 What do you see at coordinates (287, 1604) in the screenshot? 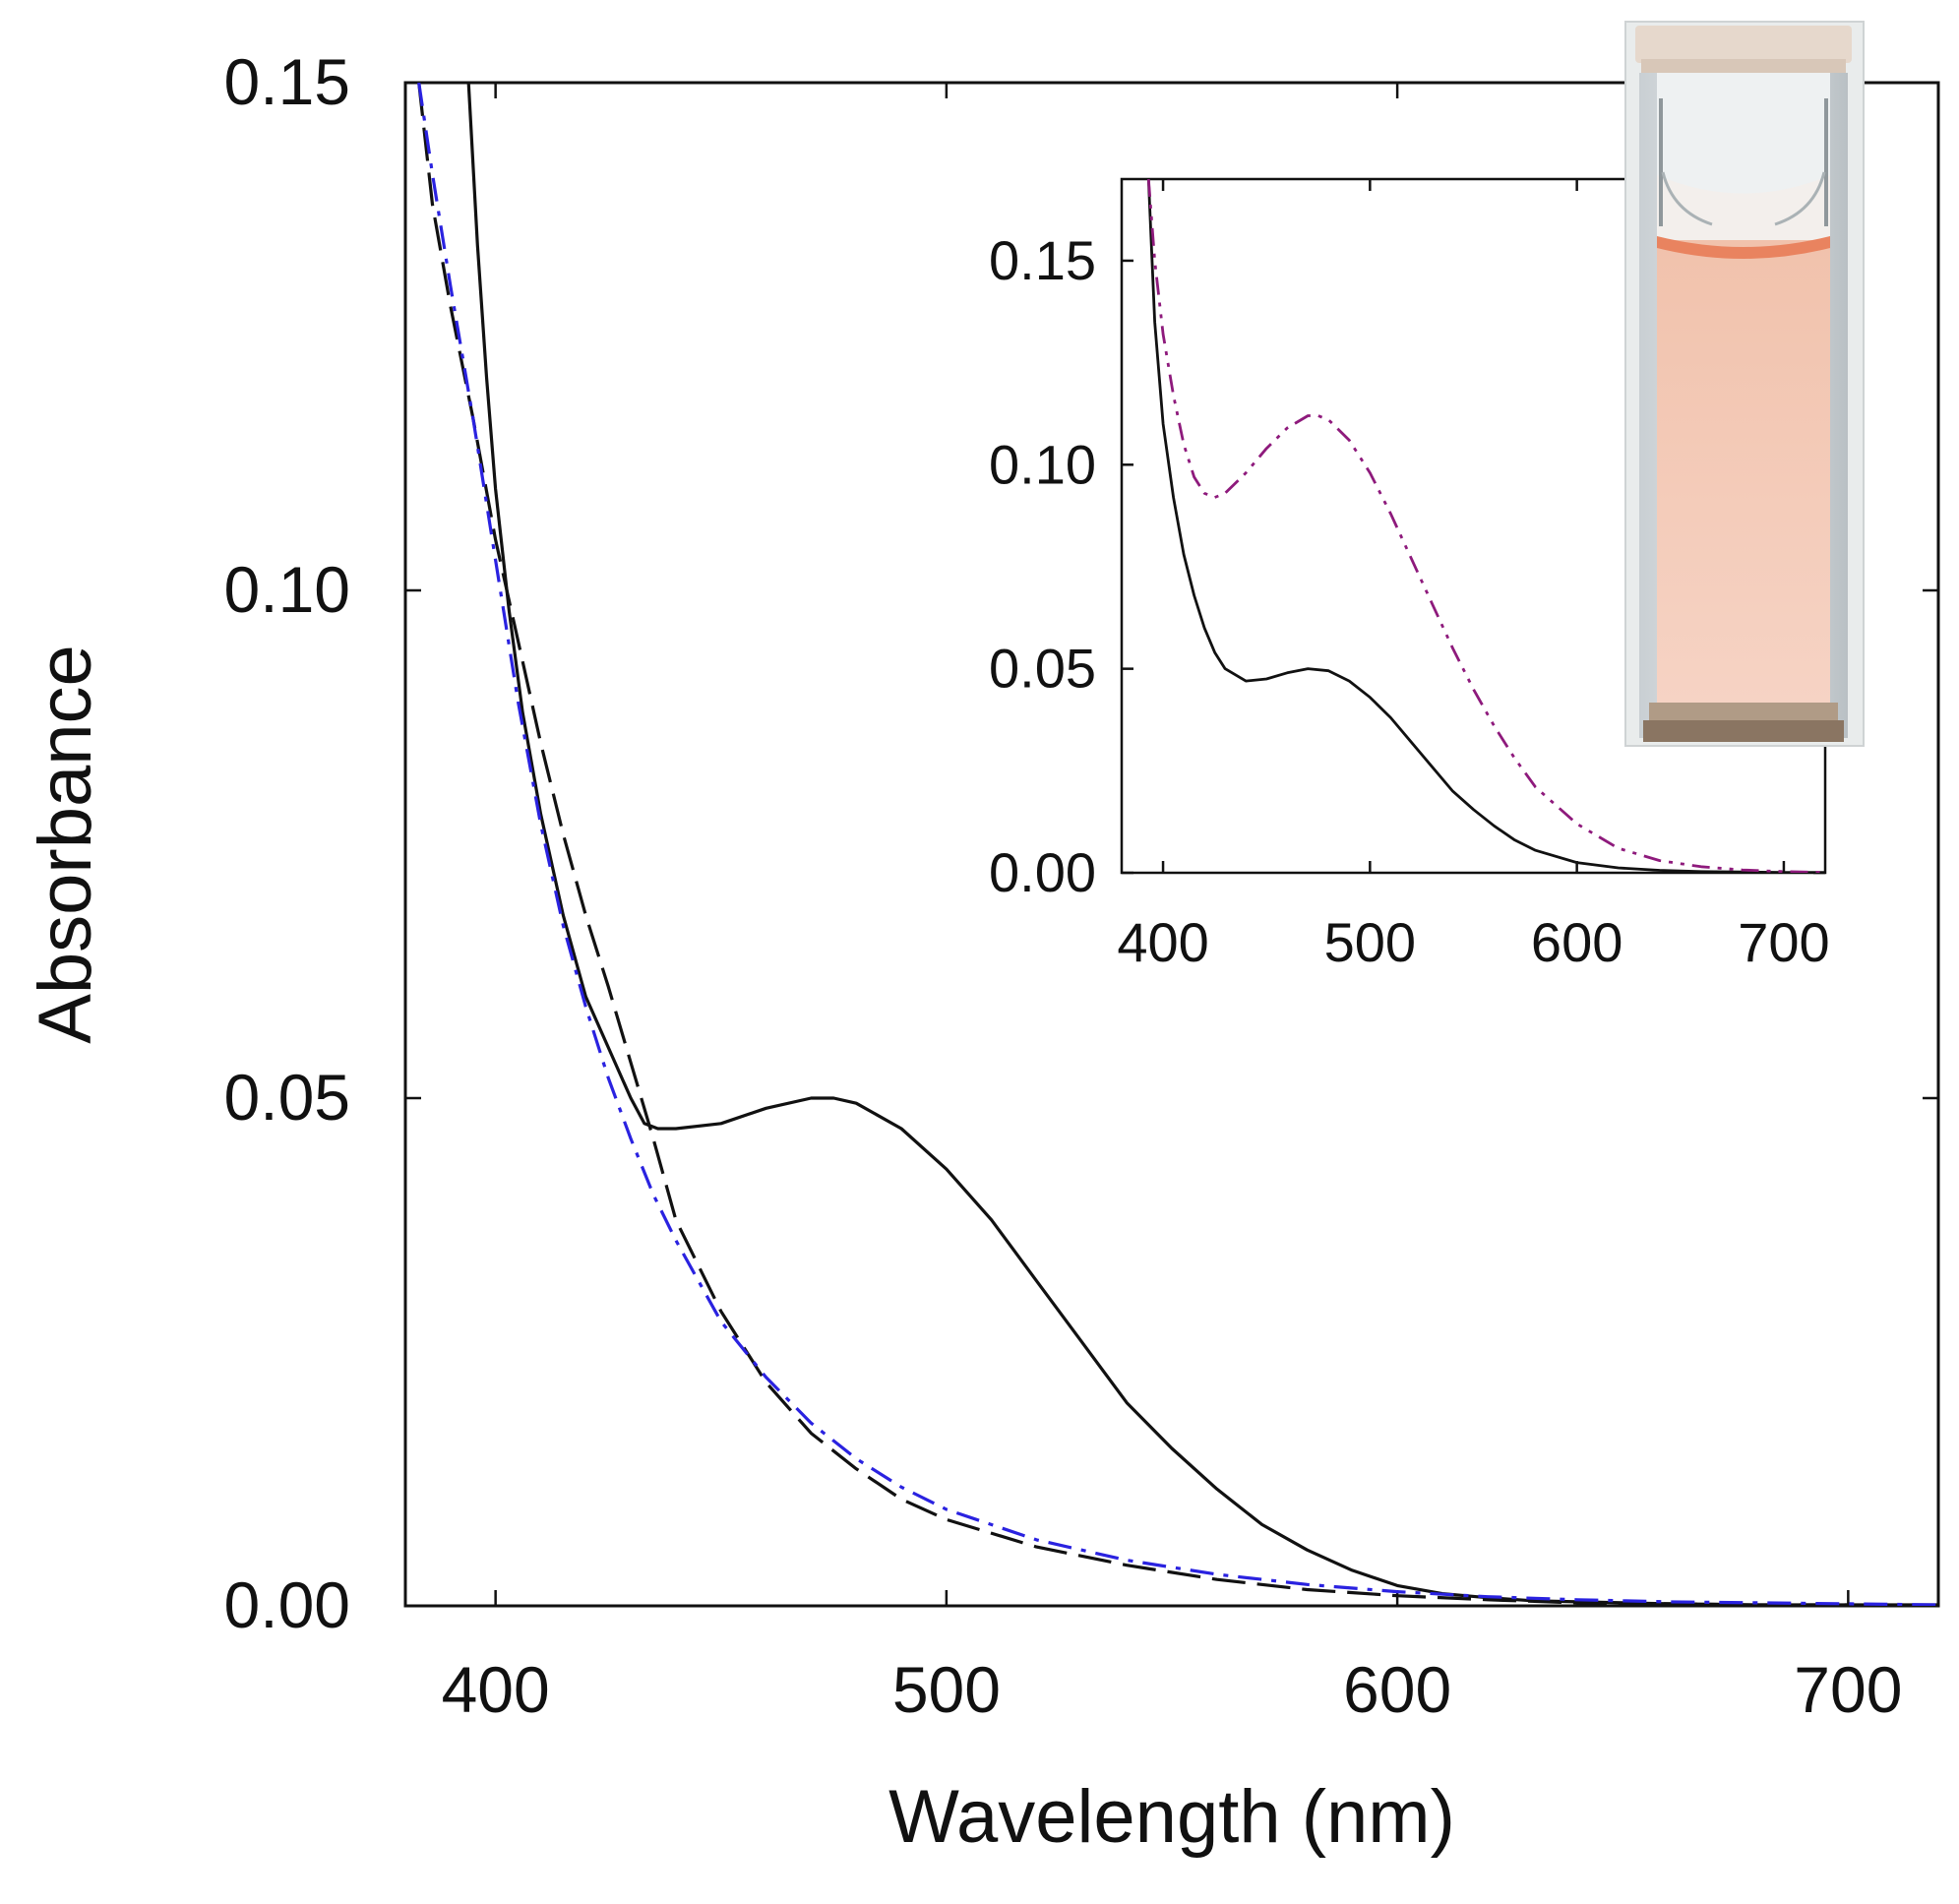
I see `main-y-tick-label-0: 0.00` at bounding box center [287, 1604].